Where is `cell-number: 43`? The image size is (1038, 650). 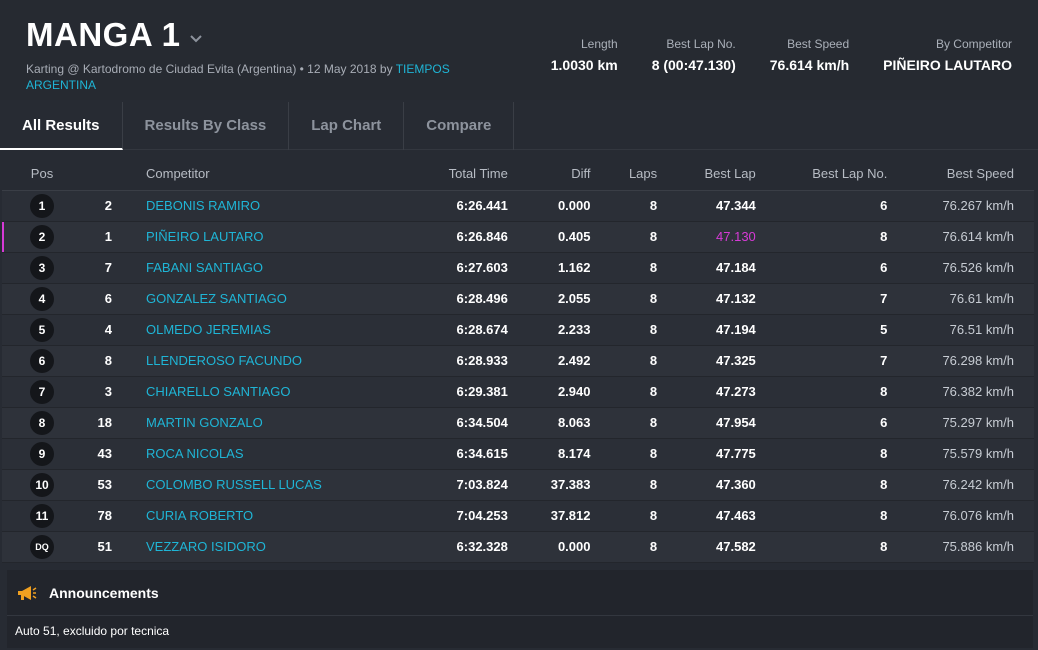
cell-number: 43 is located at coordinates (104, 453).